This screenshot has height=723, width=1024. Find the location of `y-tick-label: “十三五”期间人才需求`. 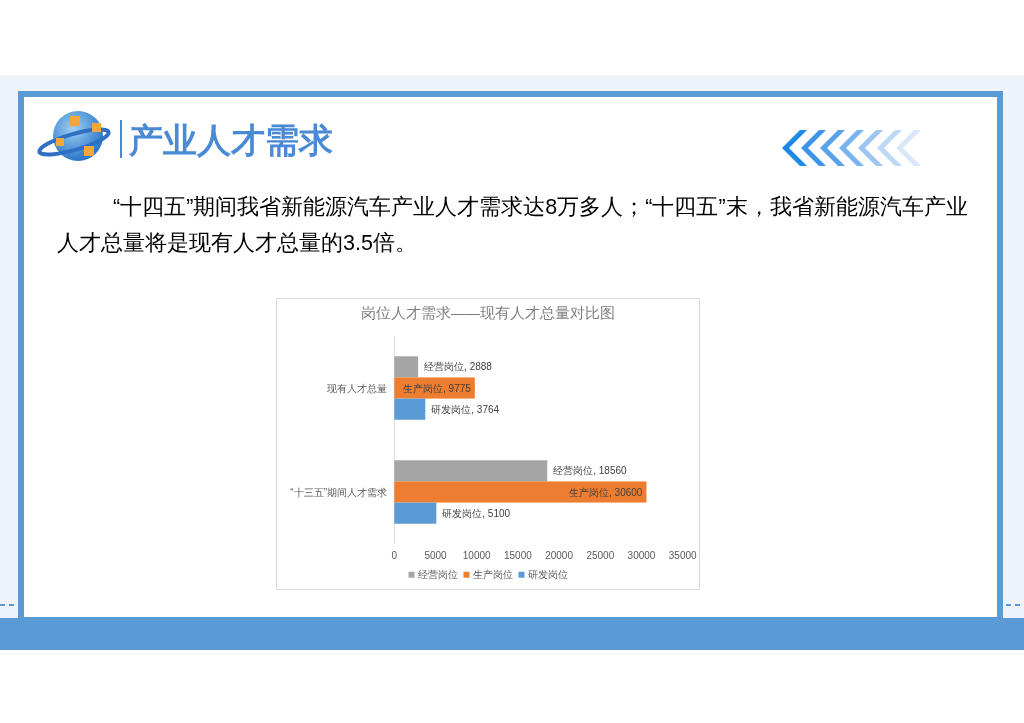

y-tick-label: “十三五”期间人才需求 is located at coordinates (338, 492).